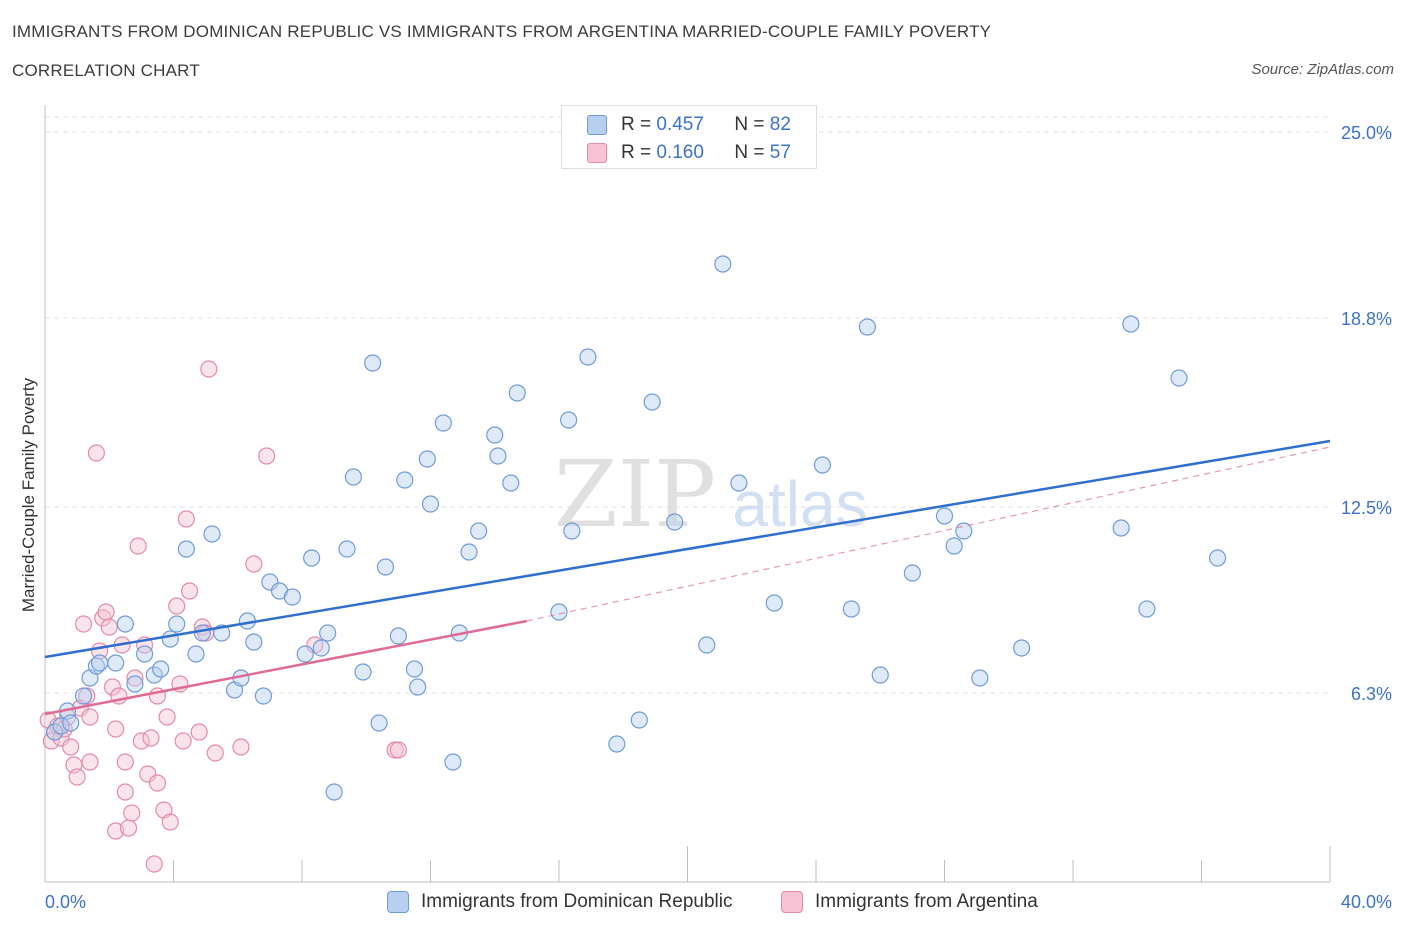  I want to click on y-tick-label: 12.5%, so click(1366, 508).